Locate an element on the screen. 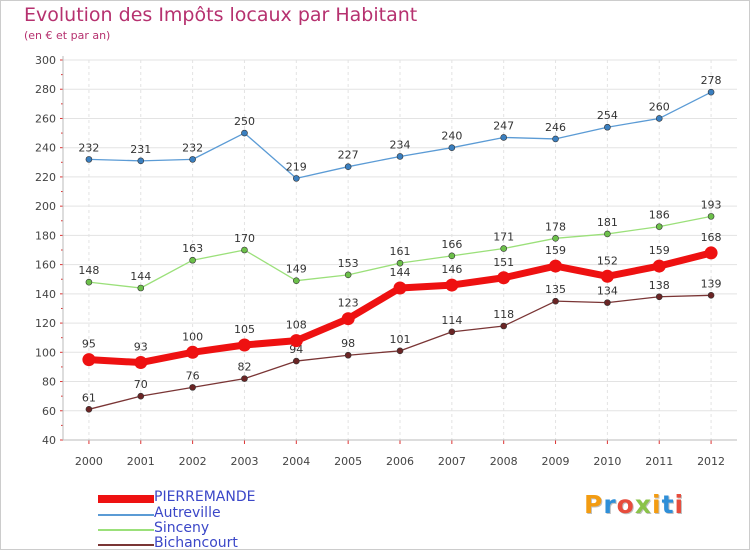 This screenshot has width=750, height=552. data-label-sinceny: 166 is located at coordinates (451, 244).